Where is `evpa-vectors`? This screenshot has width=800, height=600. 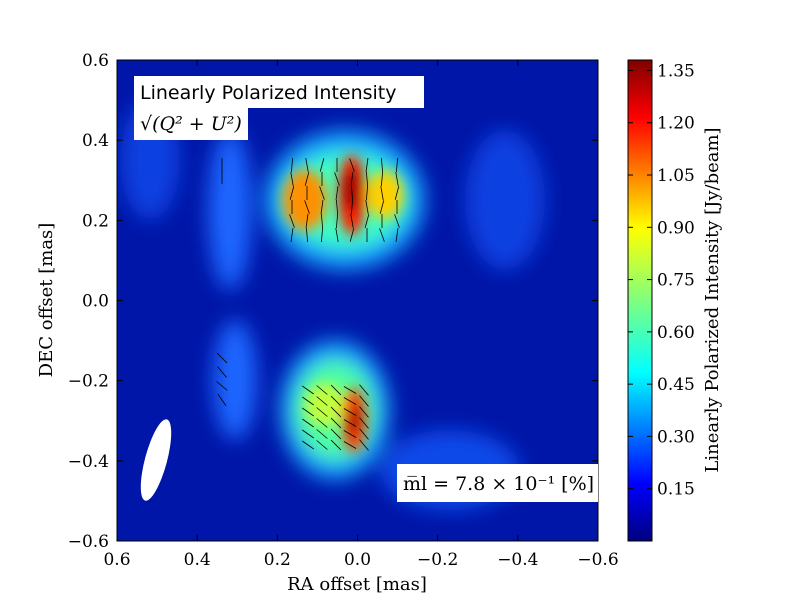 evpa-vectors is located at coordinates (308, 304).